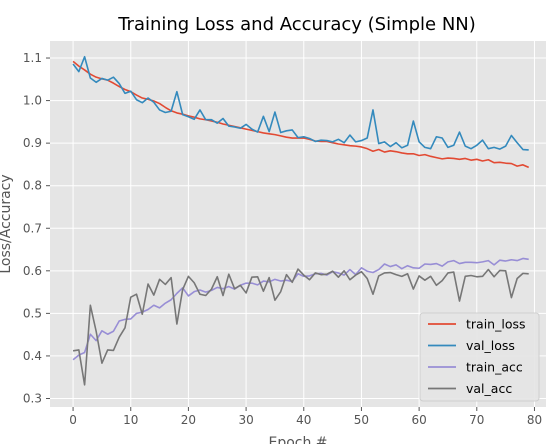 This screenshot has height=444, width=559. I want to click on y-axis-title: Loss/Accuracy, so click(7, 223).